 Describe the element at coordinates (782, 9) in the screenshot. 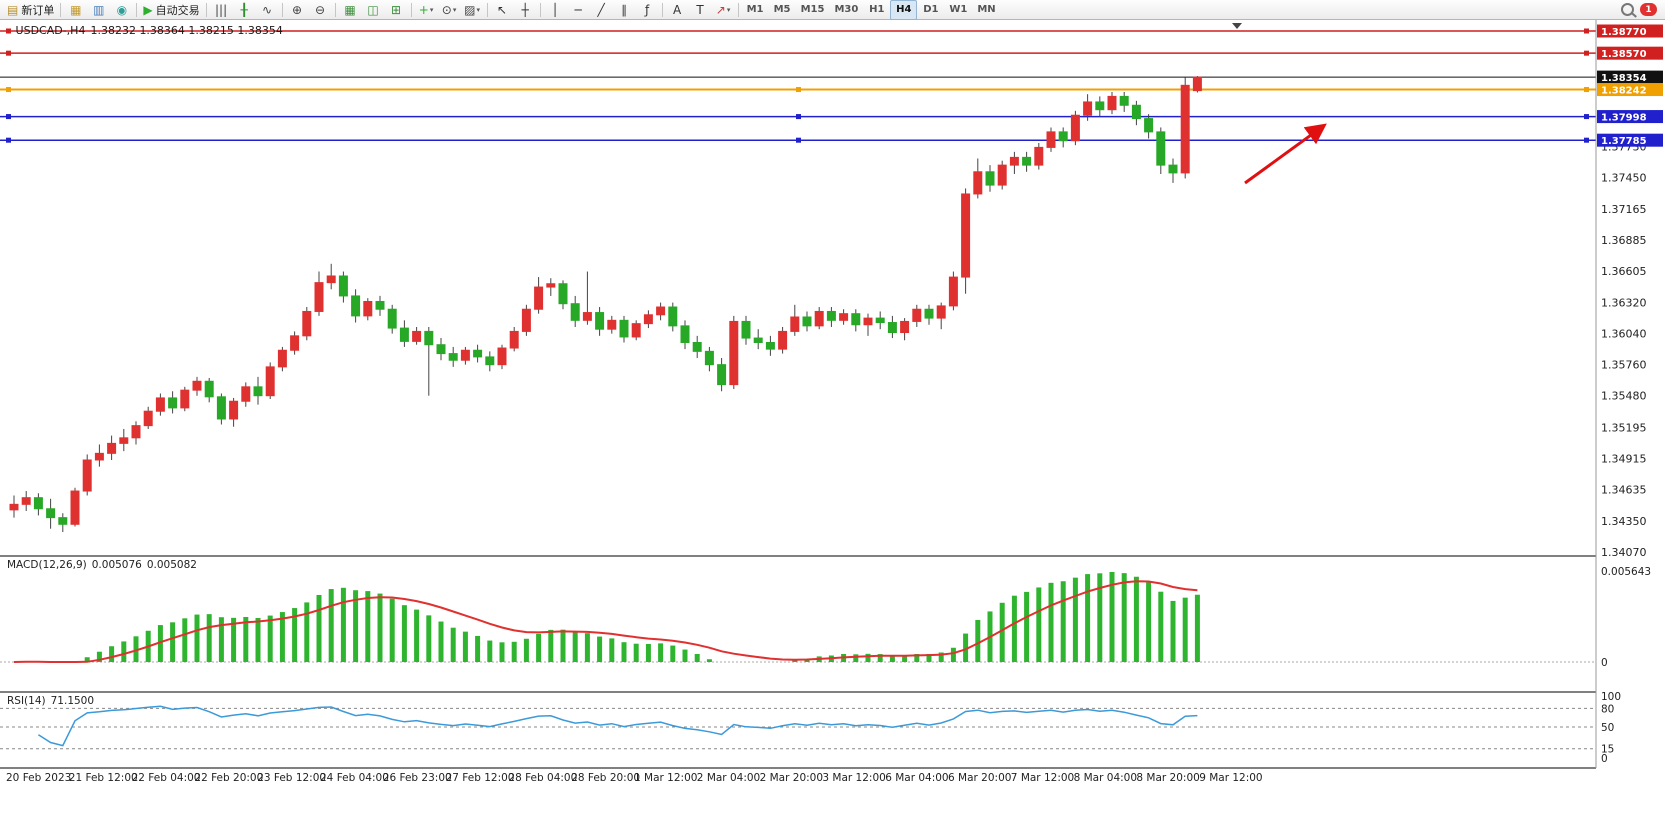

I see `timeframe-m5: M5` at that location.